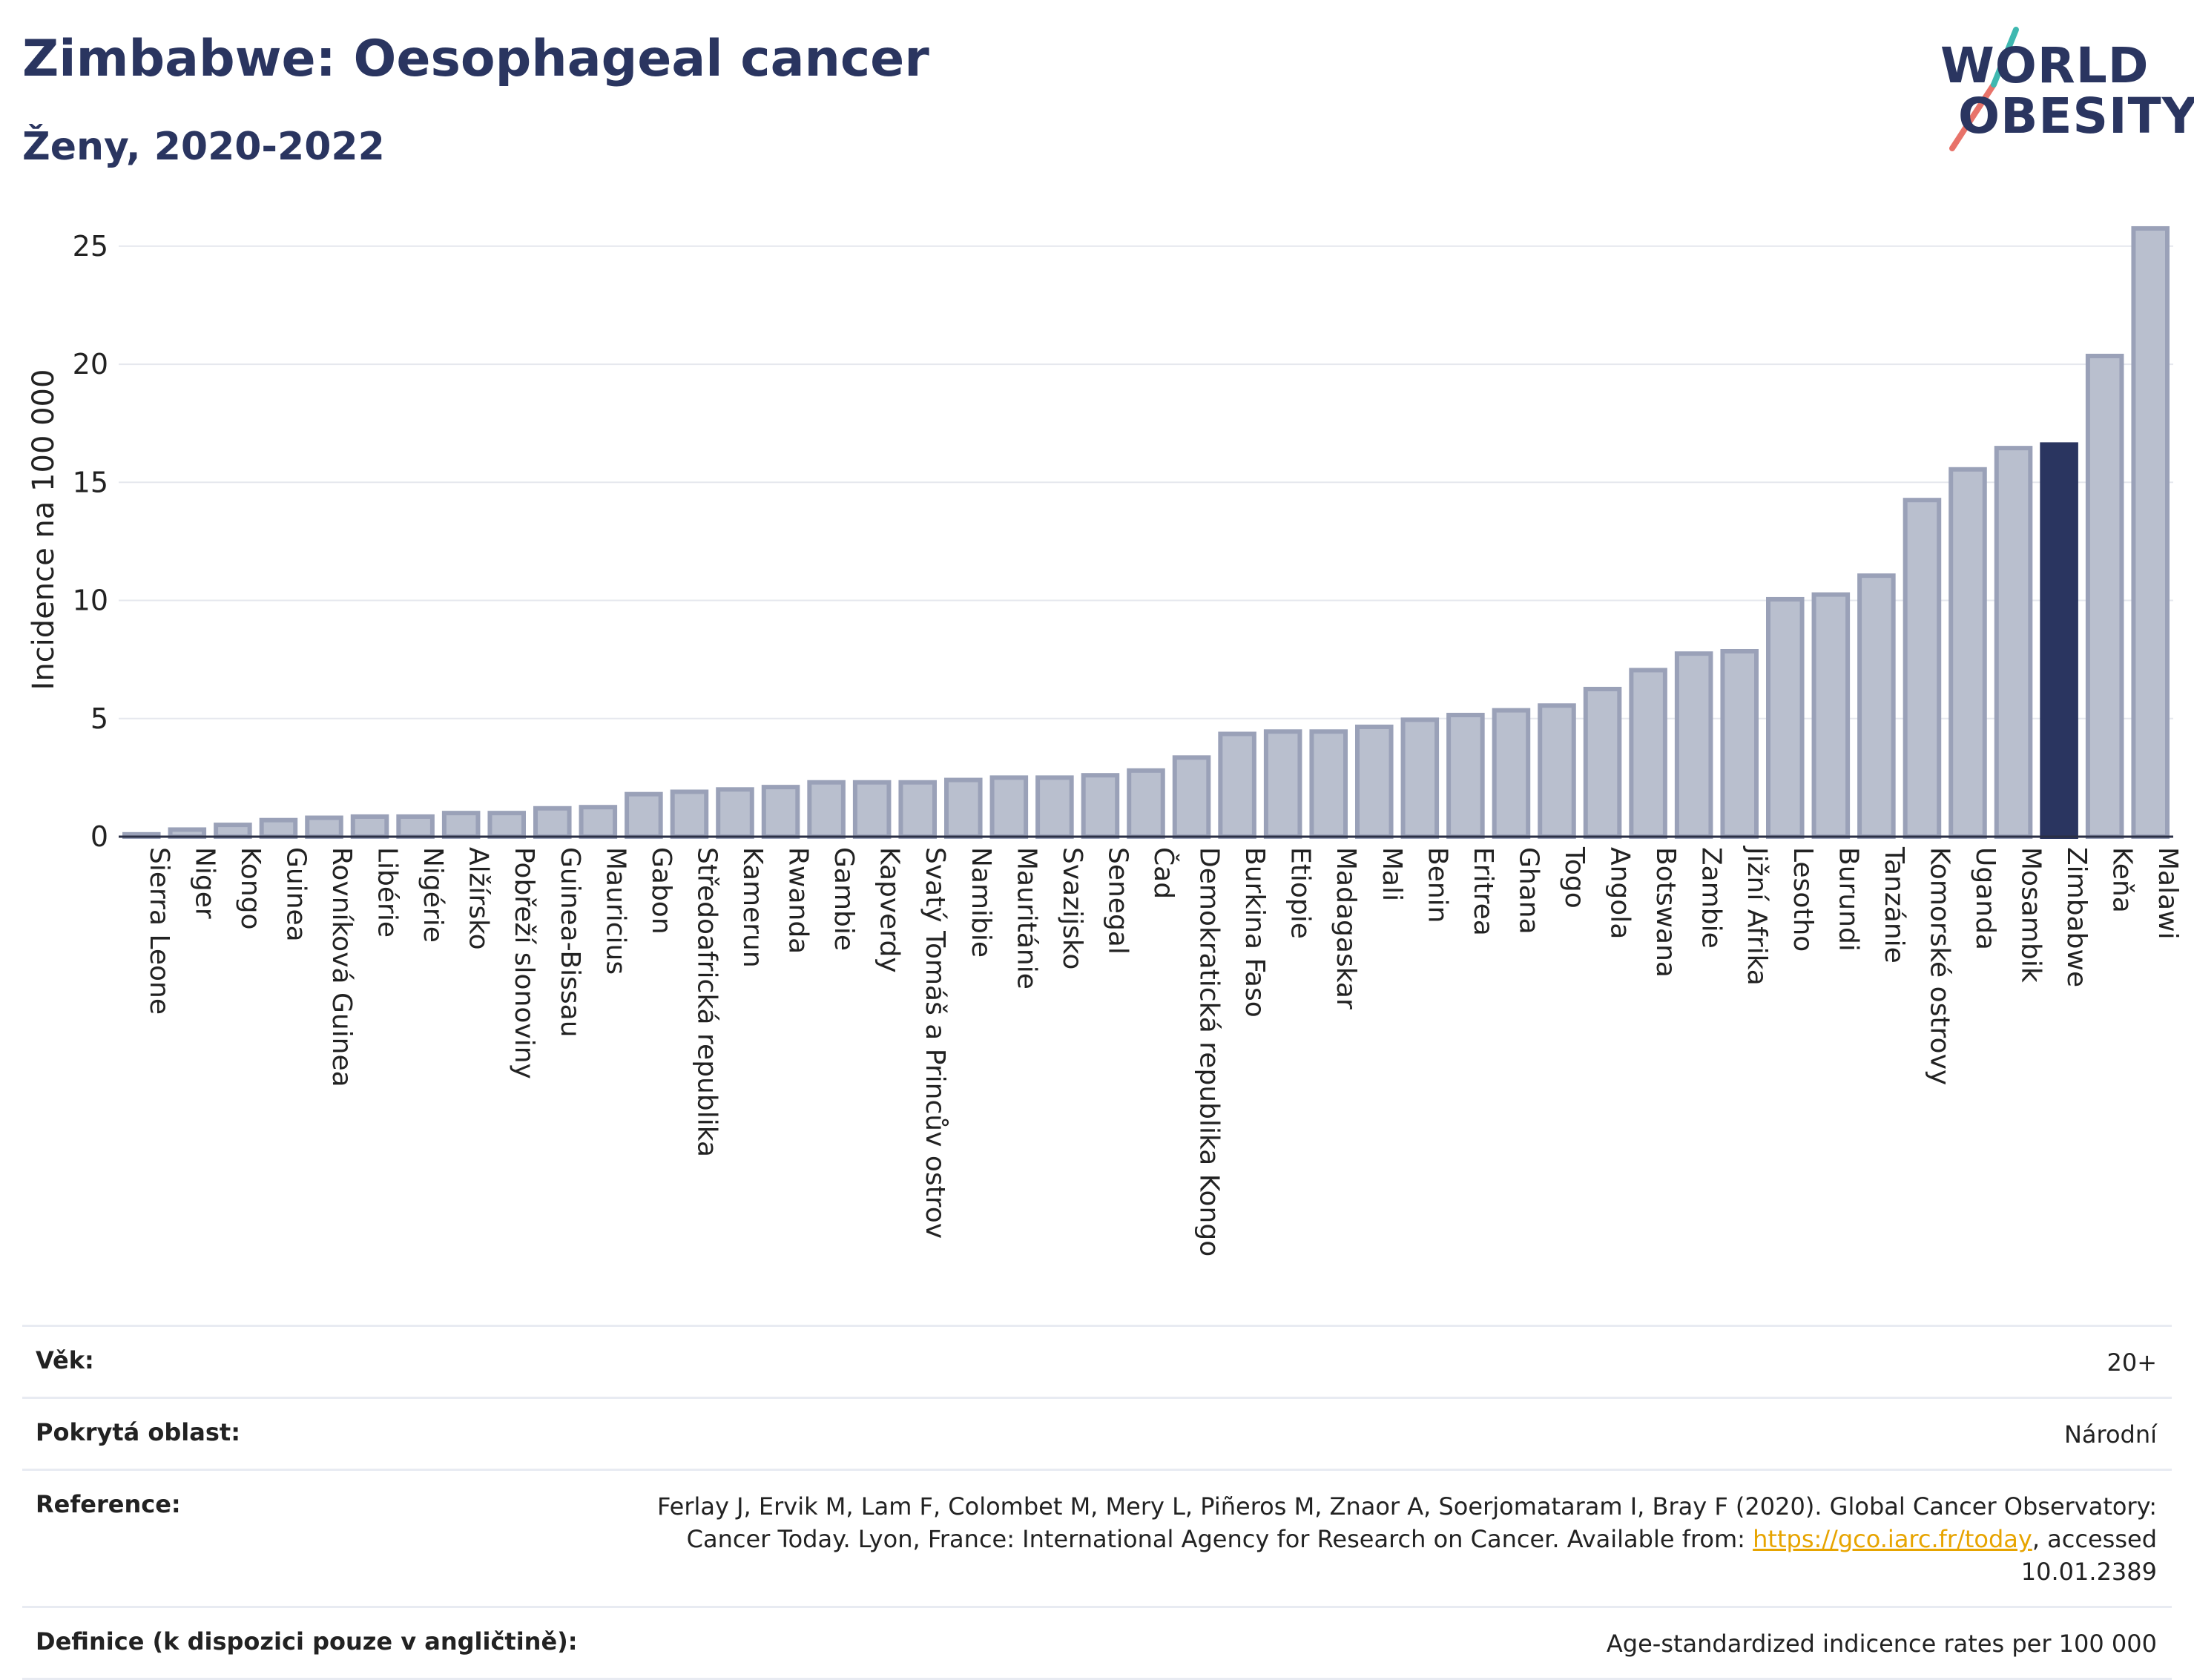 The width and height of the screenshot is (2194, 1680). What do you see at coordinates (1574, 878) in the screenshot?
I see `x-category-label: Togo` at bounding box center [1574, 878].